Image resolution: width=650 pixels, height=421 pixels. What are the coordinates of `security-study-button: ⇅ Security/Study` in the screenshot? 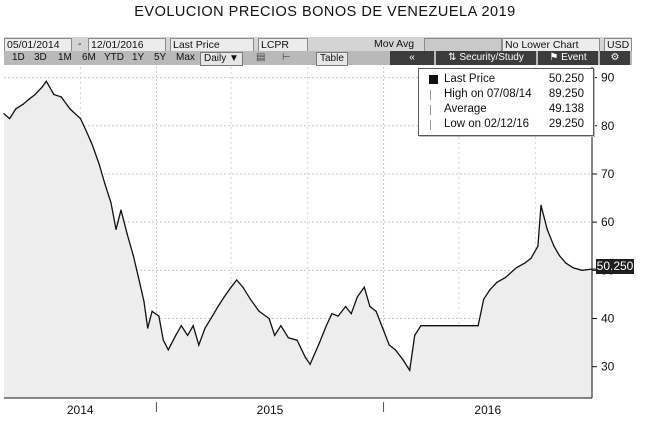 It's located at (486, 58).